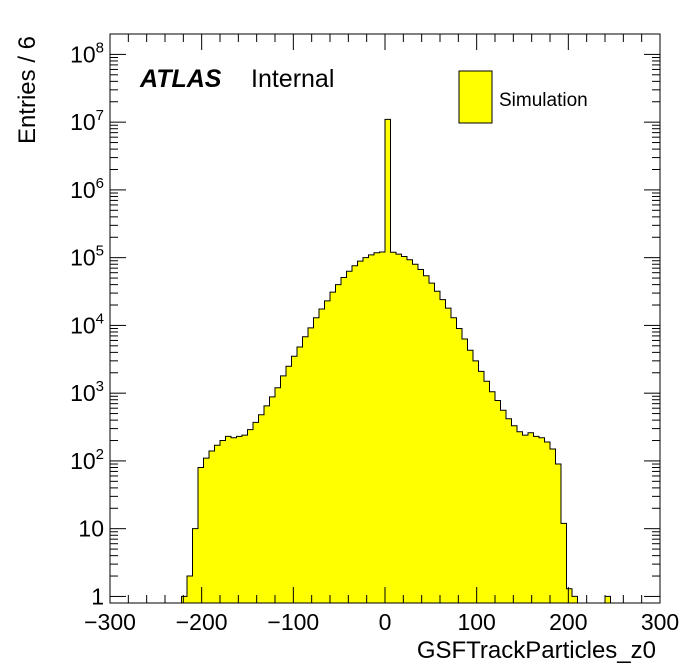 The image size is (696, 672). What do you see at coordinates (292, 79) in the screenshot?
I see `atlas-internal-label: Internal` at bounding box center [292, 79].